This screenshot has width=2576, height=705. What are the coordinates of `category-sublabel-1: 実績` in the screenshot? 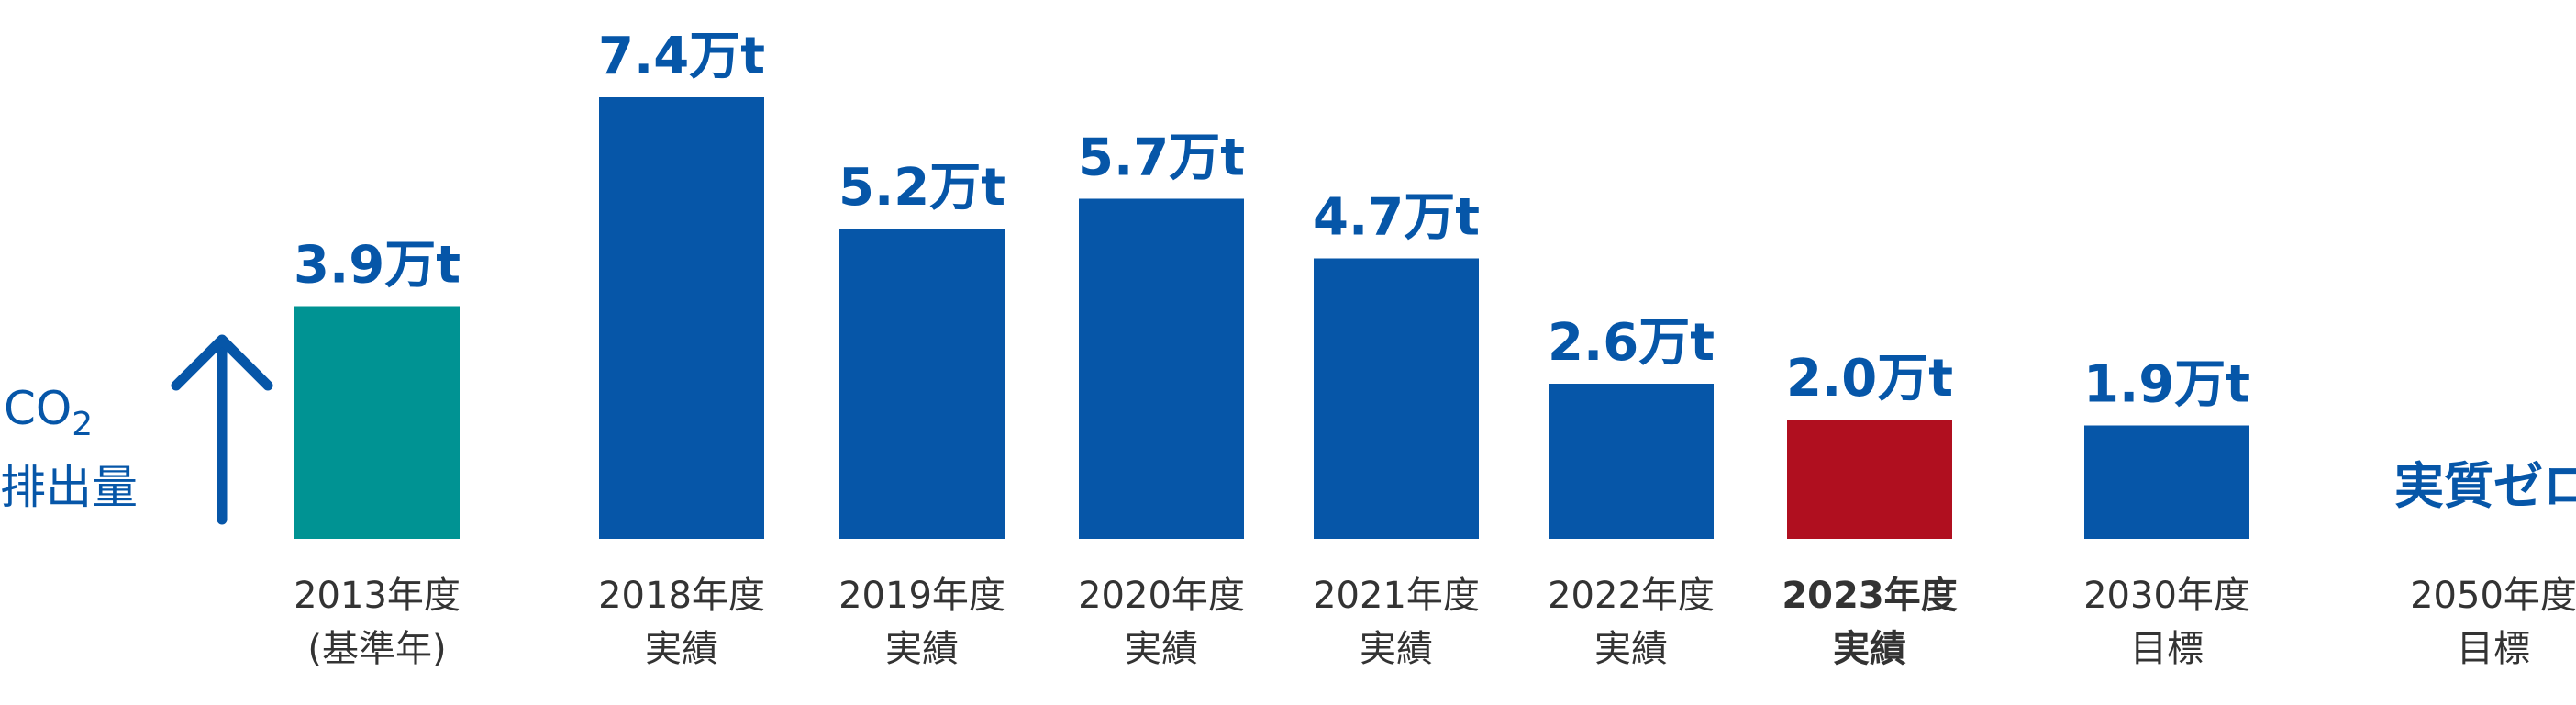 It's located at (681, 649).